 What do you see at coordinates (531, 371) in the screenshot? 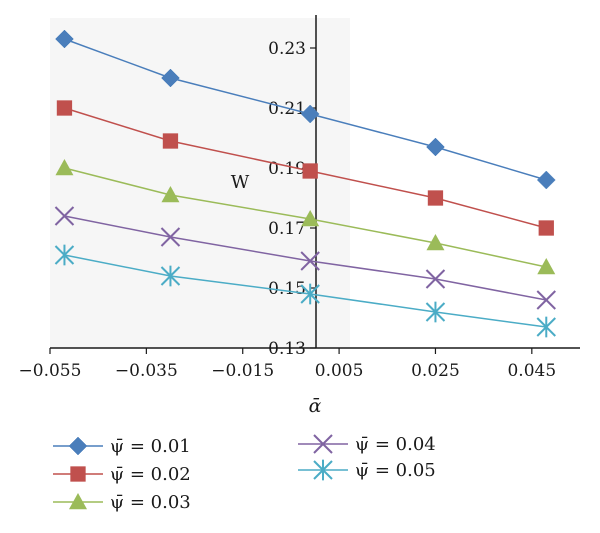
I see `x-tick-label: 0.045` at bounding box center [531, 371].